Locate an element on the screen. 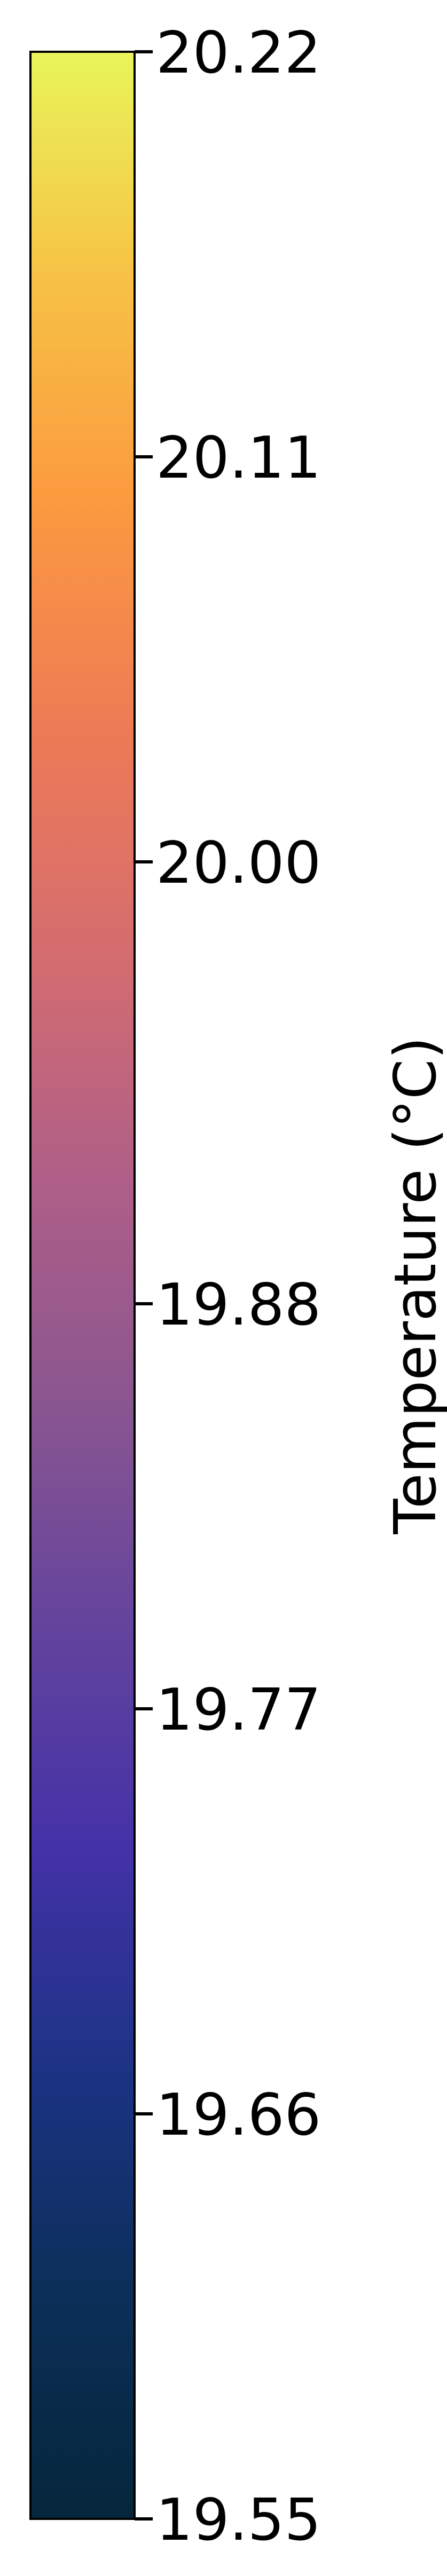  tick-label: 19.55 is located at coordinates (239, 2520).